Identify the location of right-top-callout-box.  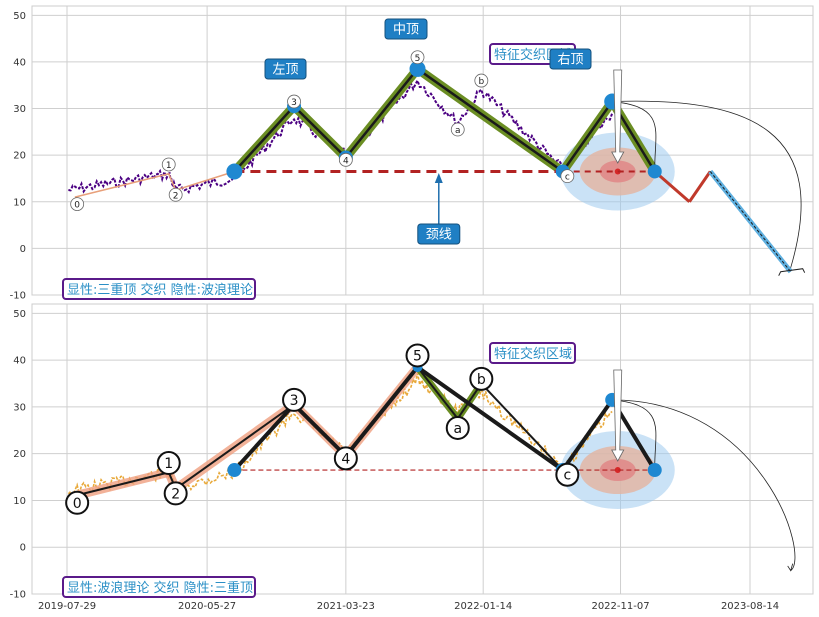
(570, 59).